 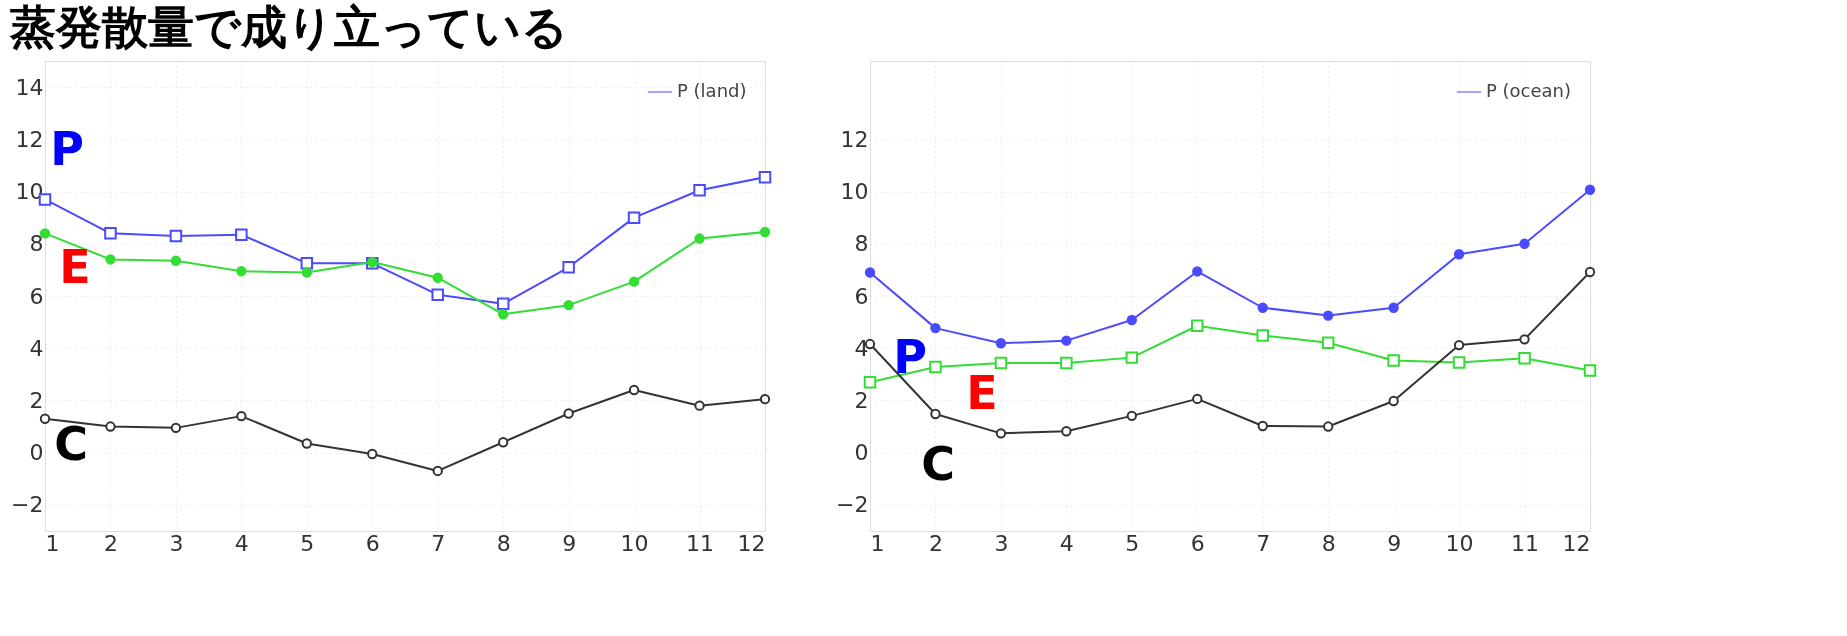 I want to click on y-tick-label: 10, so click(x=854, y=192).